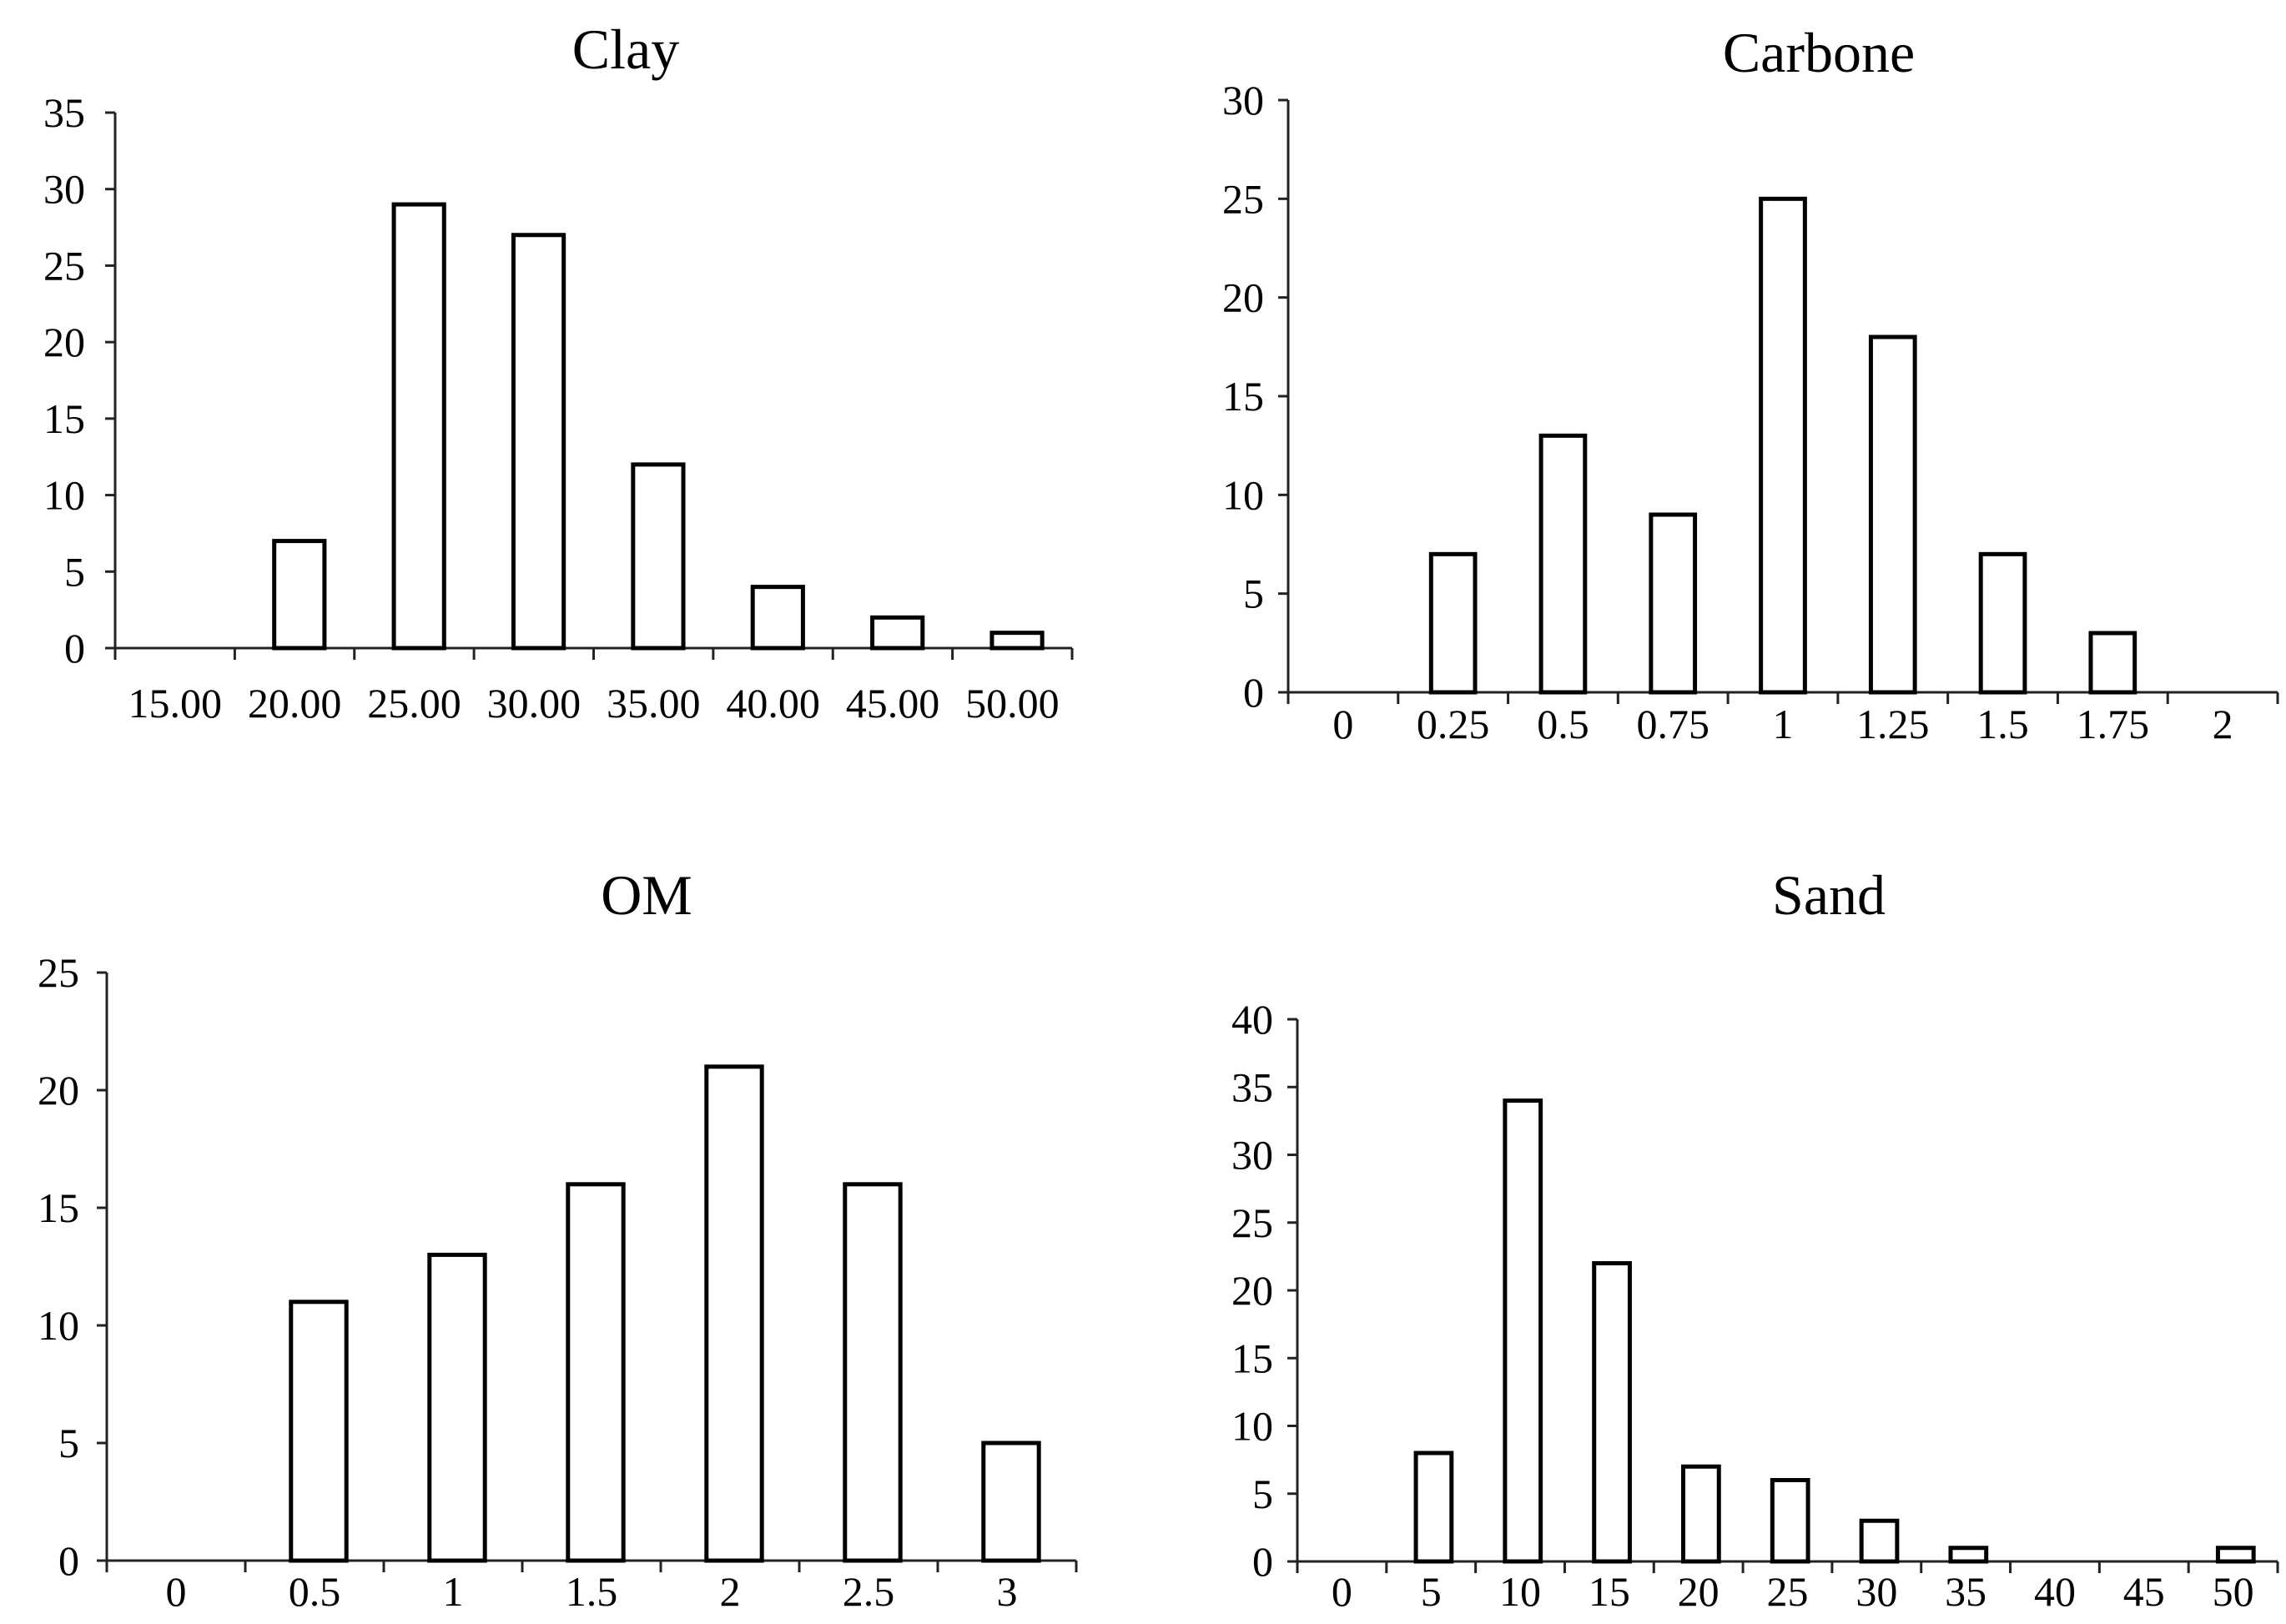  Describe the element at coordinates (1252, 1020) in the screenshot. I see `y-tick-label: 40` at that location.